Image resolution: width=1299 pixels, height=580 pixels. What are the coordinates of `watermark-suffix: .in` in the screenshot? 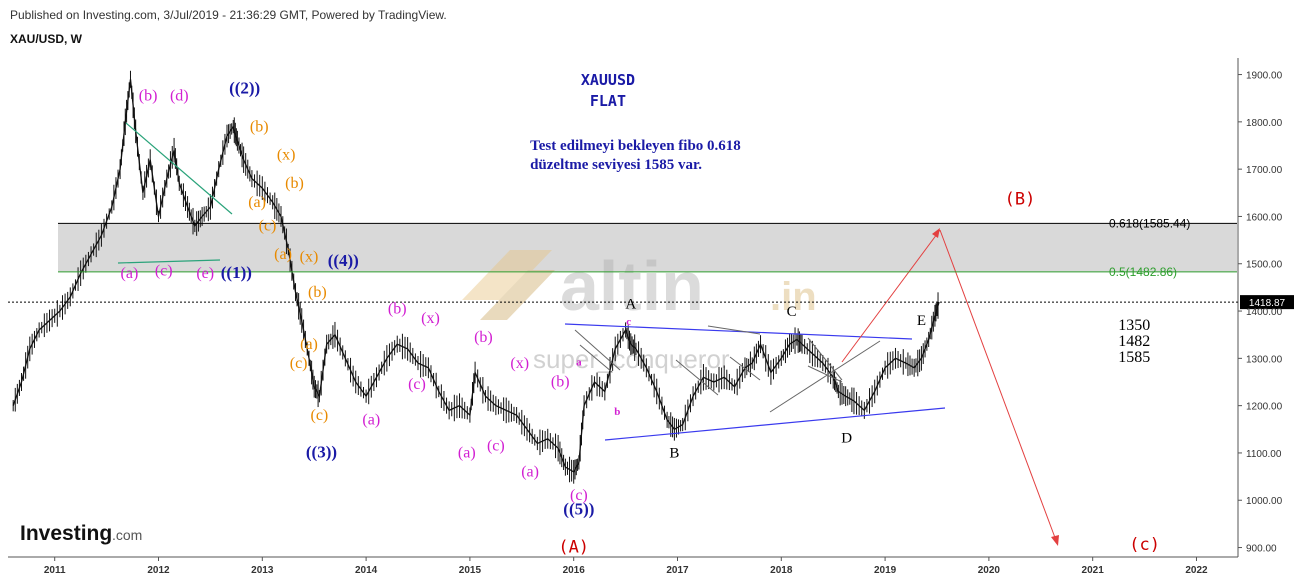 It's located at (793, 297).